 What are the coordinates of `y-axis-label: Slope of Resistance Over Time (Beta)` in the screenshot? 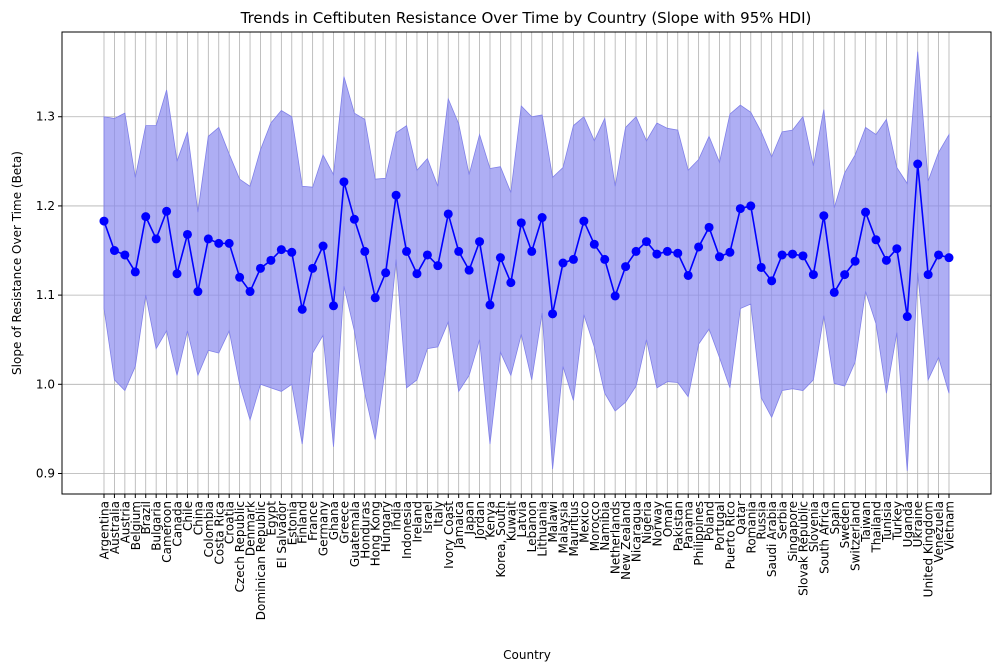 It's located at (17, 263).